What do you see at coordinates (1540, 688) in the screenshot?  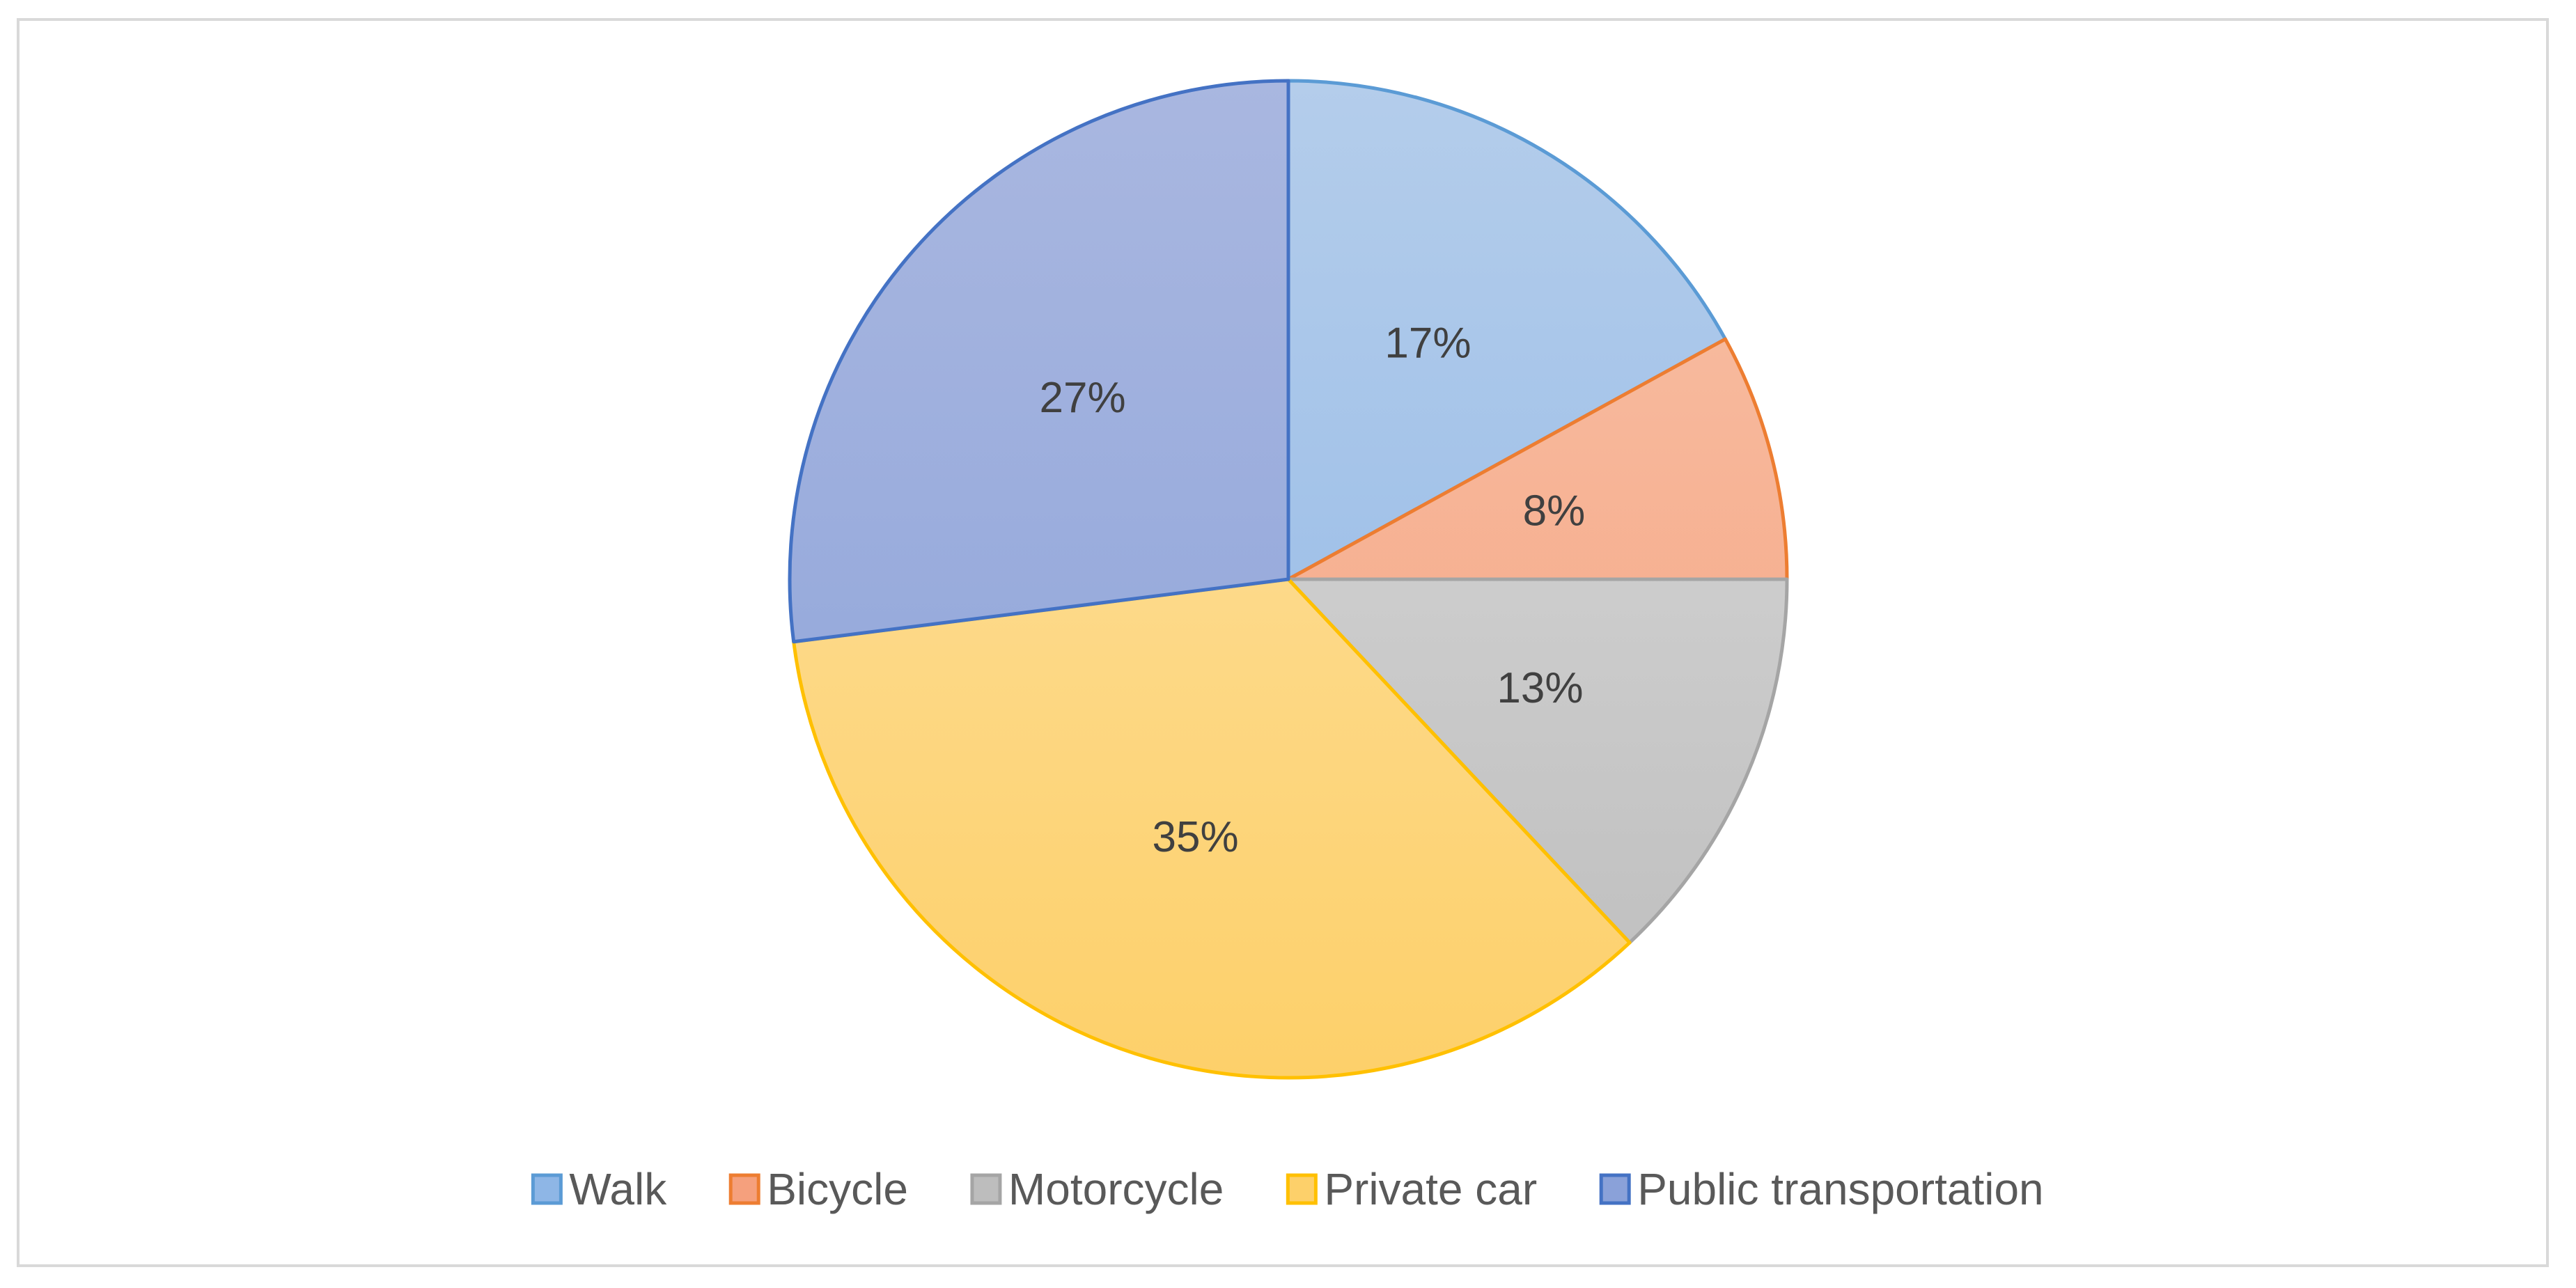 I see `data-label-motorcycle: 13%` at bounding box center [1540, 688].